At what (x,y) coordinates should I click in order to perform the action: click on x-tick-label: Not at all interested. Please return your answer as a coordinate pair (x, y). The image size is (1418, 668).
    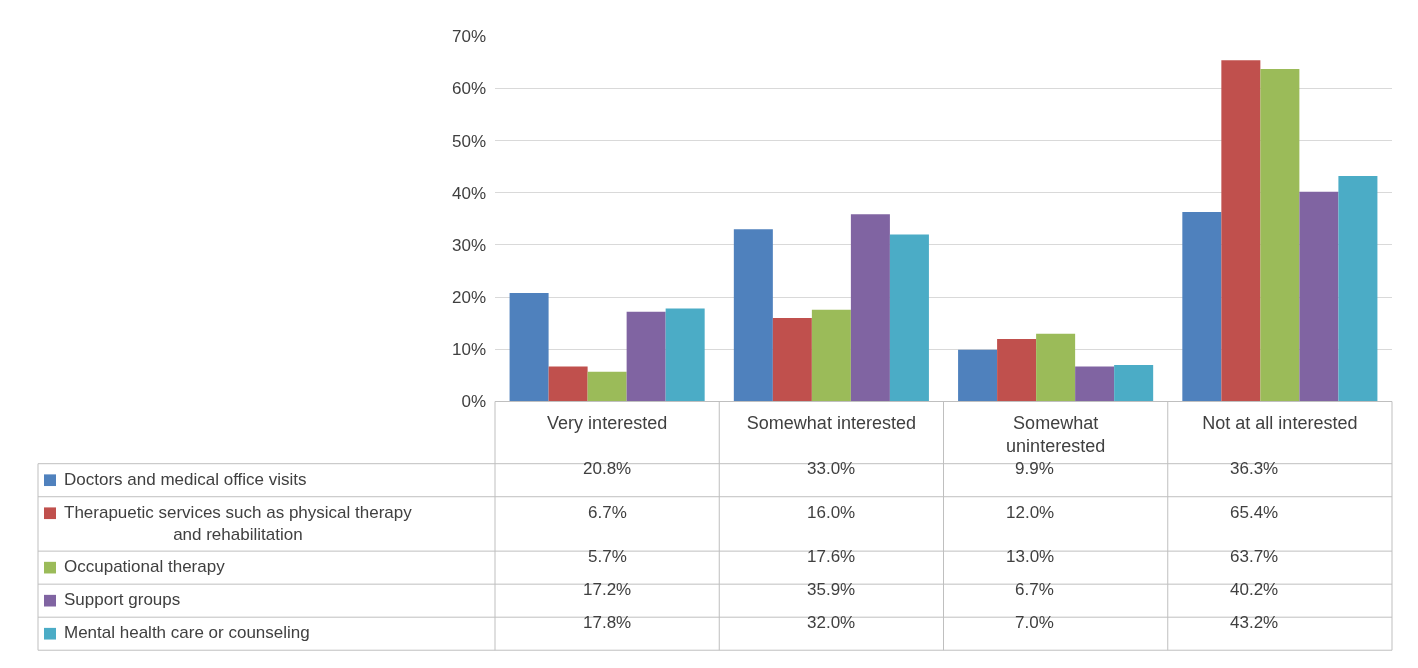
    Looking at the image, I should click on (1280, 422).